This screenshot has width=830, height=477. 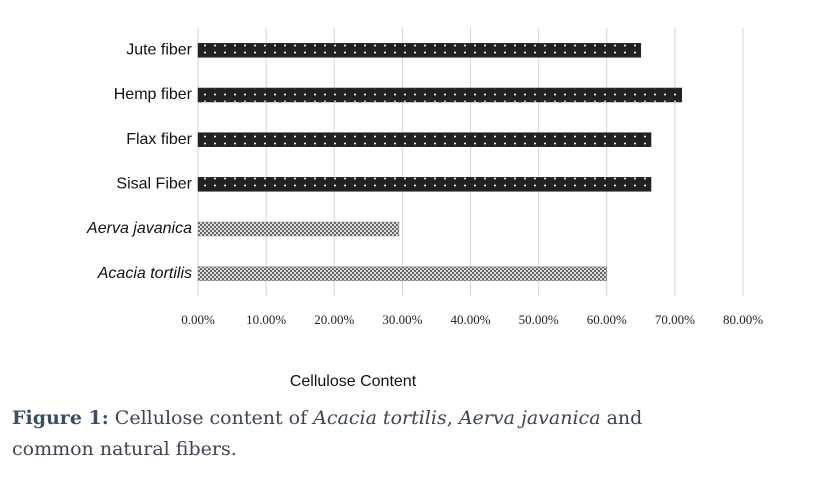 I want to click on x-tick-label: 30.00%, so click(x=402, y=319).